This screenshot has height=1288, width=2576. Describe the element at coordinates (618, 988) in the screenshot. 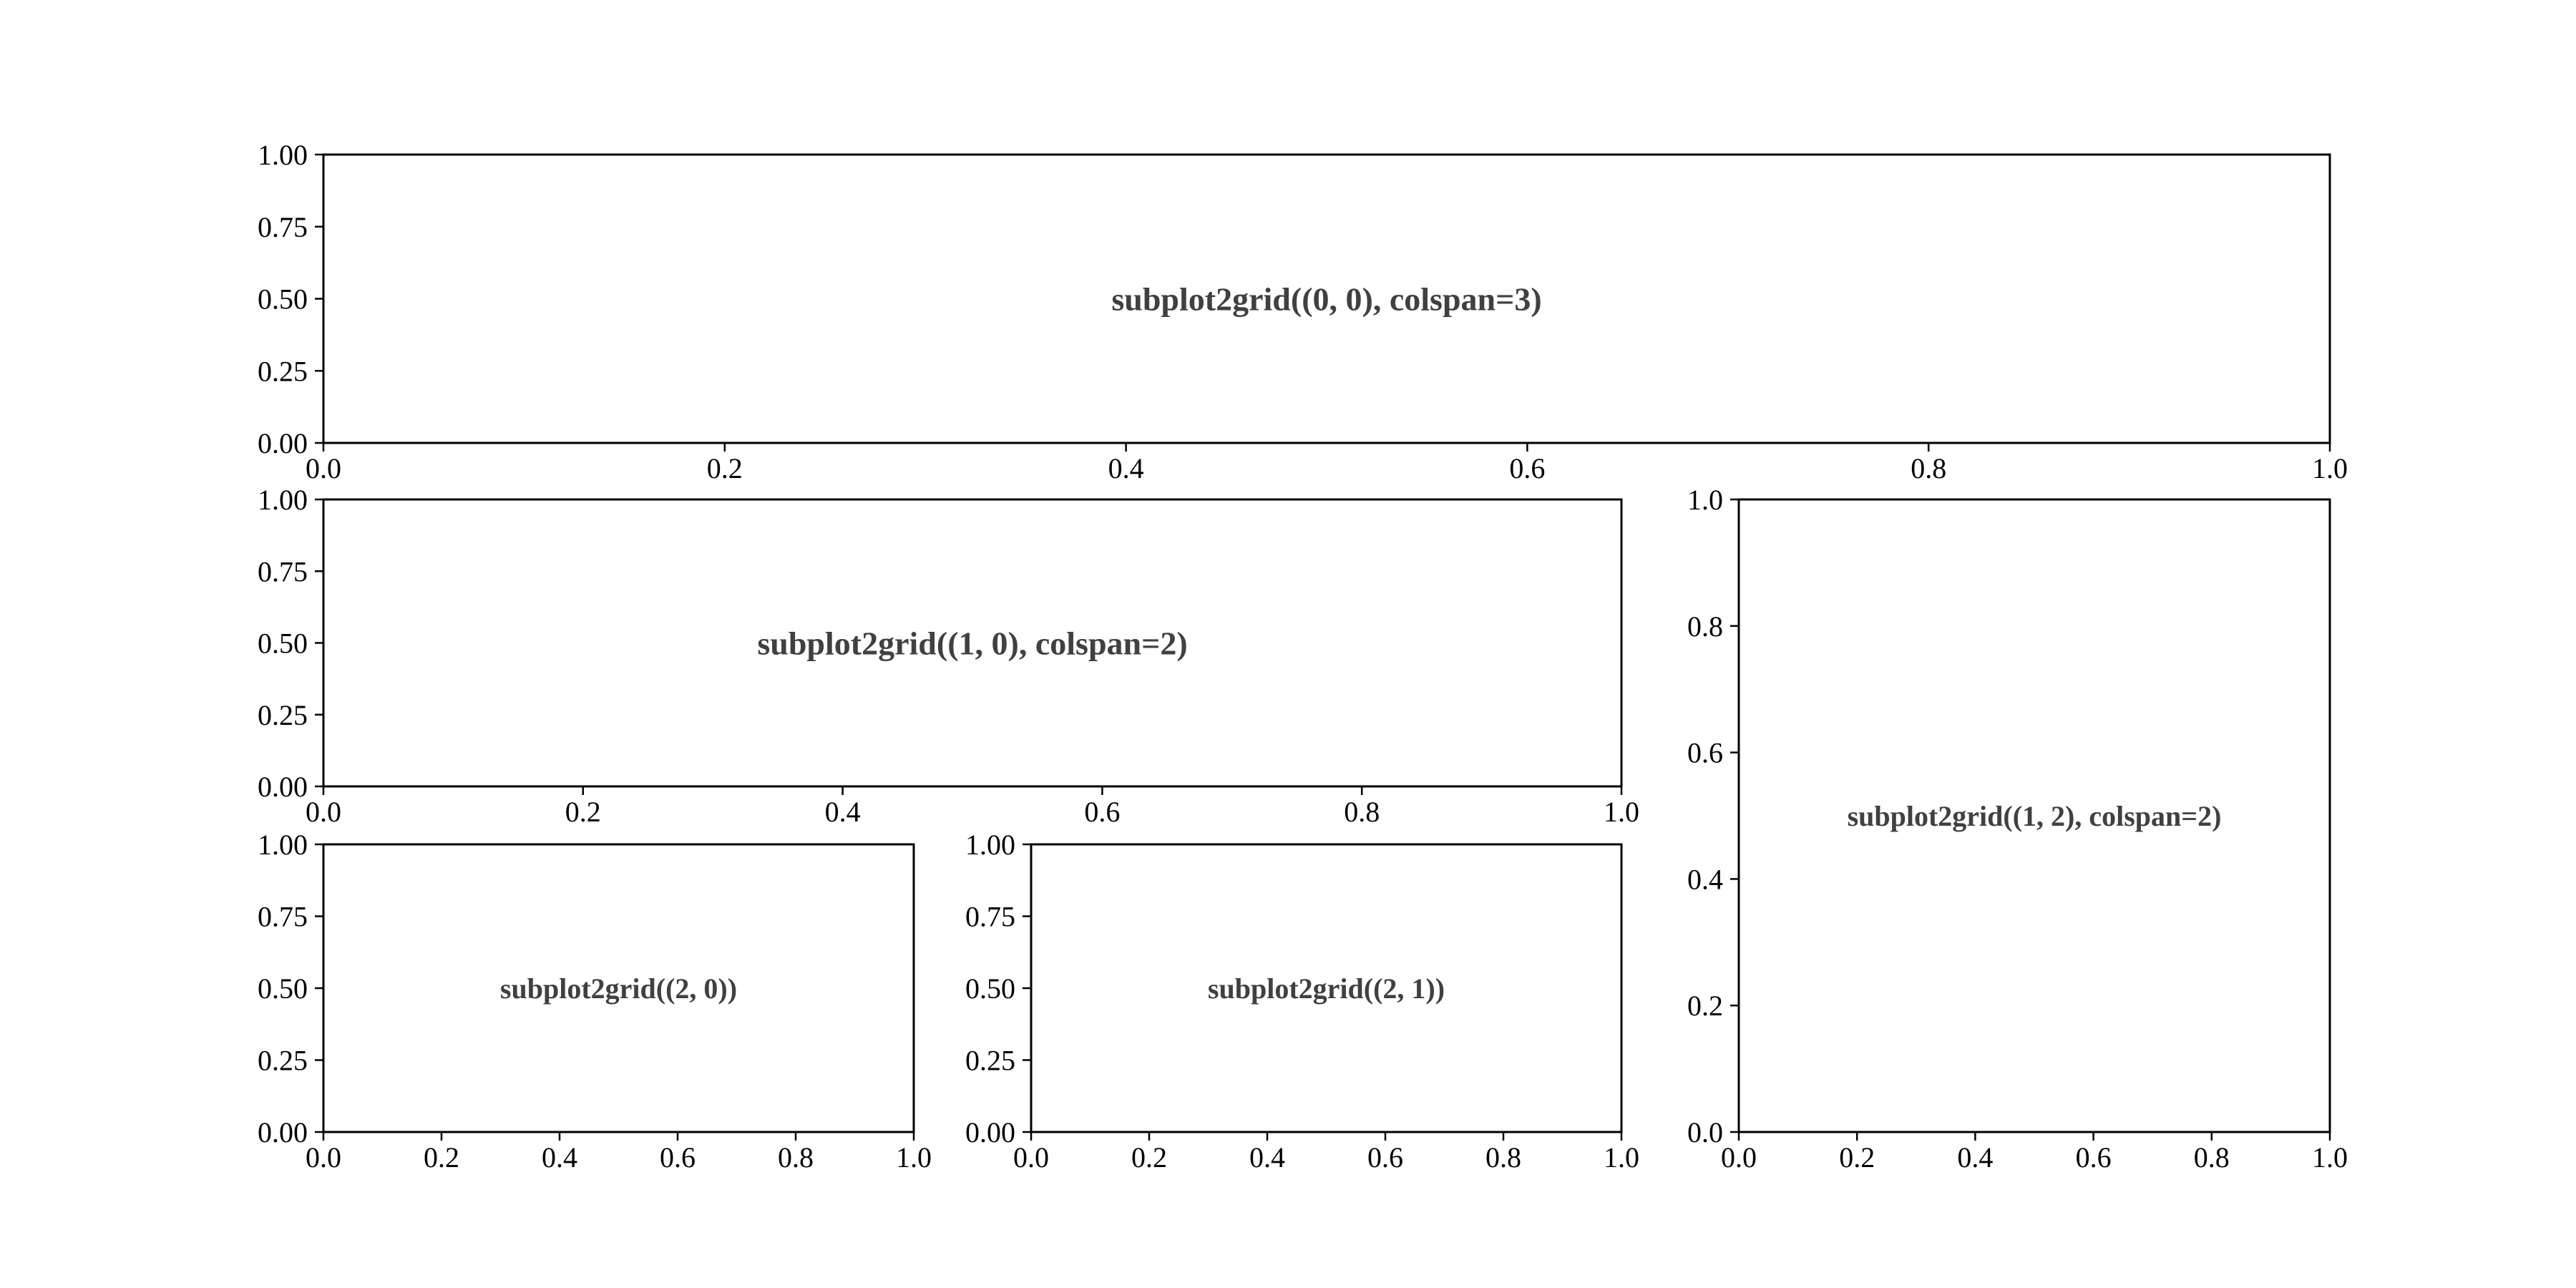

I see `panel-annotation: subplot2grid((2, 0))` at that location.